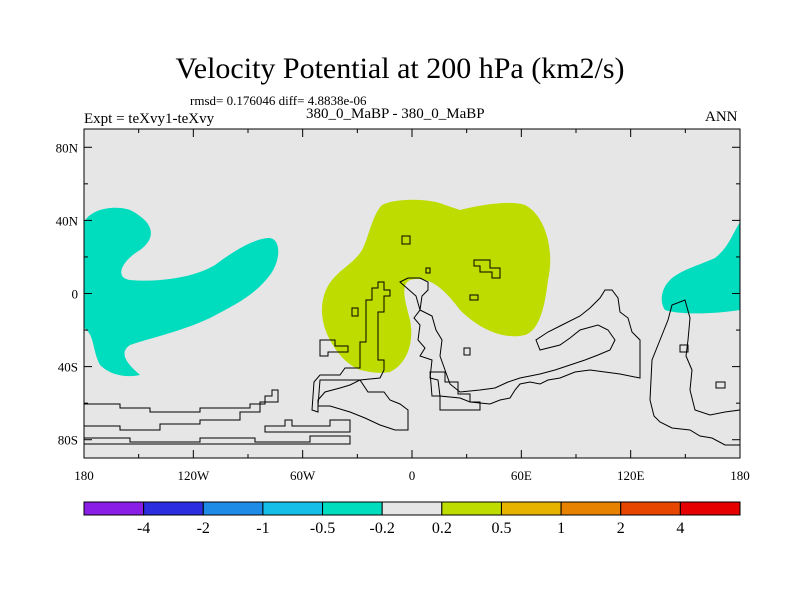 This screenshot has height=600, width=800. What do you see at coordinates (278, 100) in the screenshot?
I see `stats-line: rmsd= 0.176046 diff= 4.8838e-06` at bounding box center [278, 100].